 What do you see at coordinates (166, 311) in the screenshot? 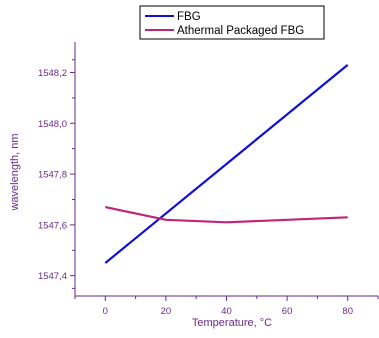
I see `x-tick-label: 20` at bounding box center [166, 311].